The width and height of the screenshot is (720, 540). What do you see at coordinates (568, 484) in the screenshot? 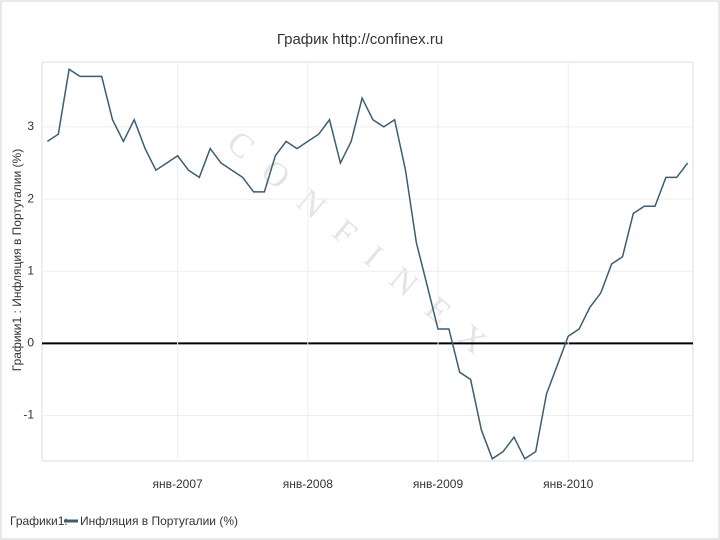
I see `x-tick-label: янв-2010` at bounding box center [568, 484].